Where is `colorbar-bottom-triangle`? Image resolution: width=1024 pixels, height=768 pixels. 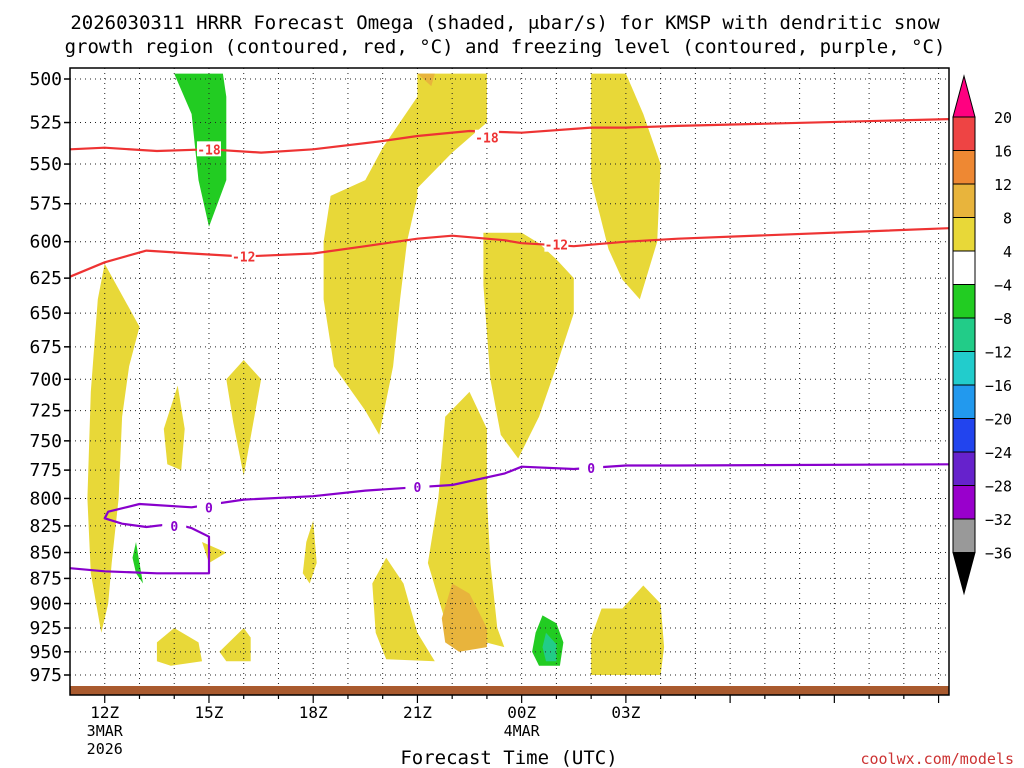
colorbar-bottom-triangle is located at coordinates (964, 574).